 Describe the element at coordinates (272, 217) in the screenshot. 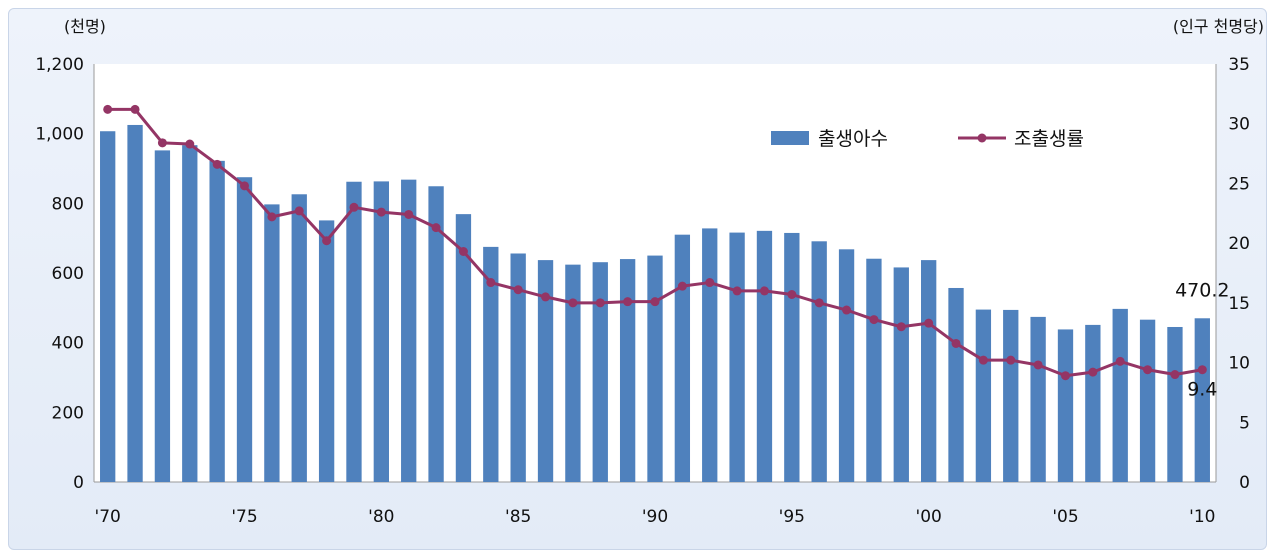

I see `rate-point-1976` at that location.